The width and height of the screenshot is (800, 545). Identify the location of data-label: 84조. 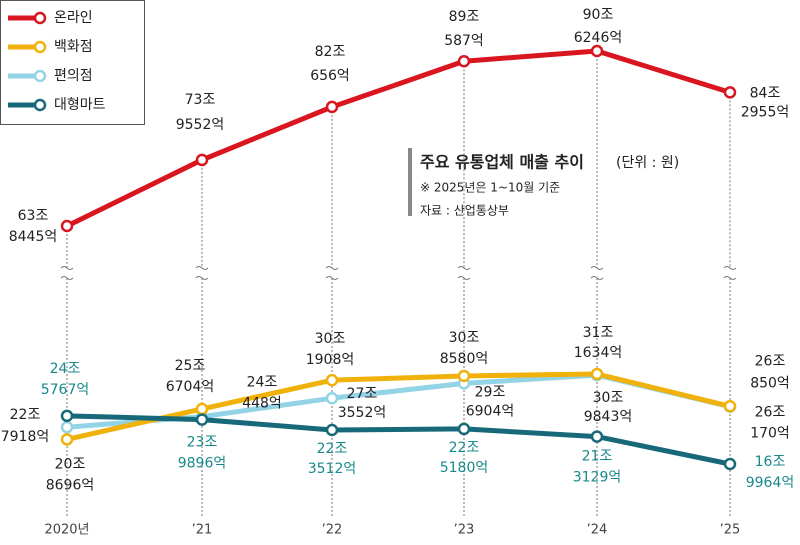
(765, 93).